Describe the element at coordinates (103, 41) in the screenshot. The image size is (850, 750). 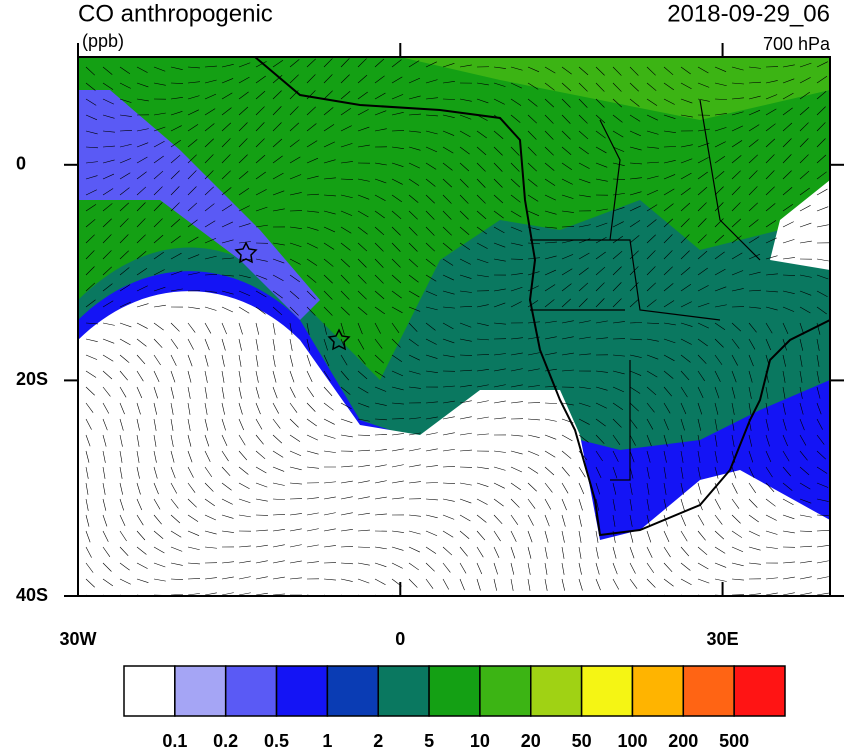
I see `units: (ppb)` at that location.